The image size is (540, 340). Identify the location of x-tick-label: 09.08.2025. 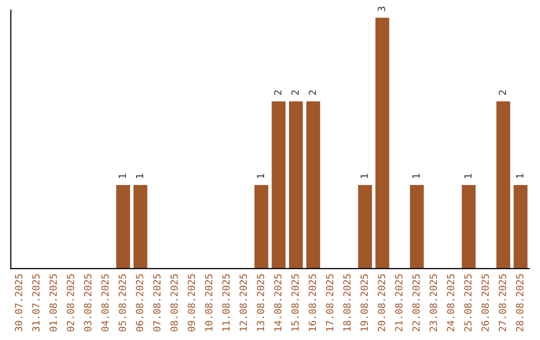
(192, 303).